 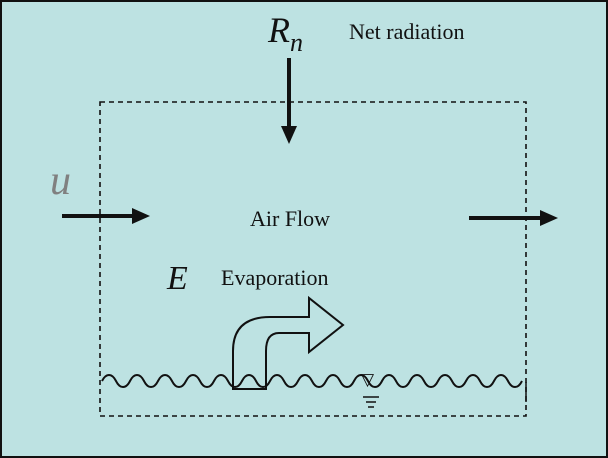 I want to click on net-radiation-symbol: Rn, so click(x=285, y=33).